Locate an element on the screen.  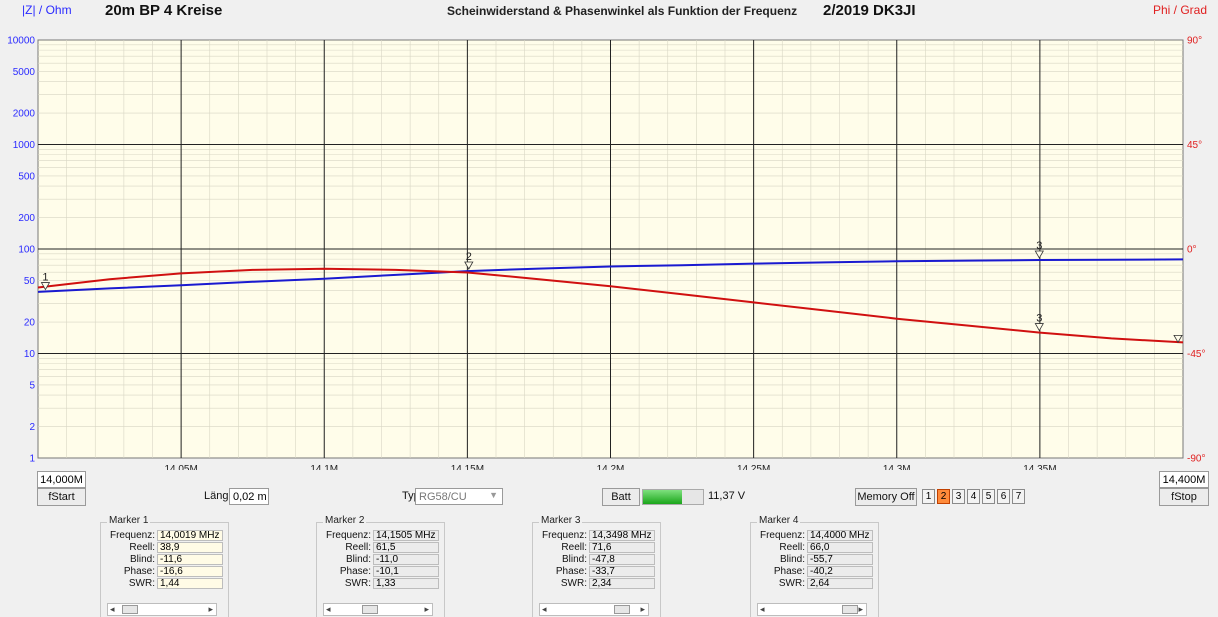
marker-row-swr: SWR: 1,33 is located at coordinates (381, 584).